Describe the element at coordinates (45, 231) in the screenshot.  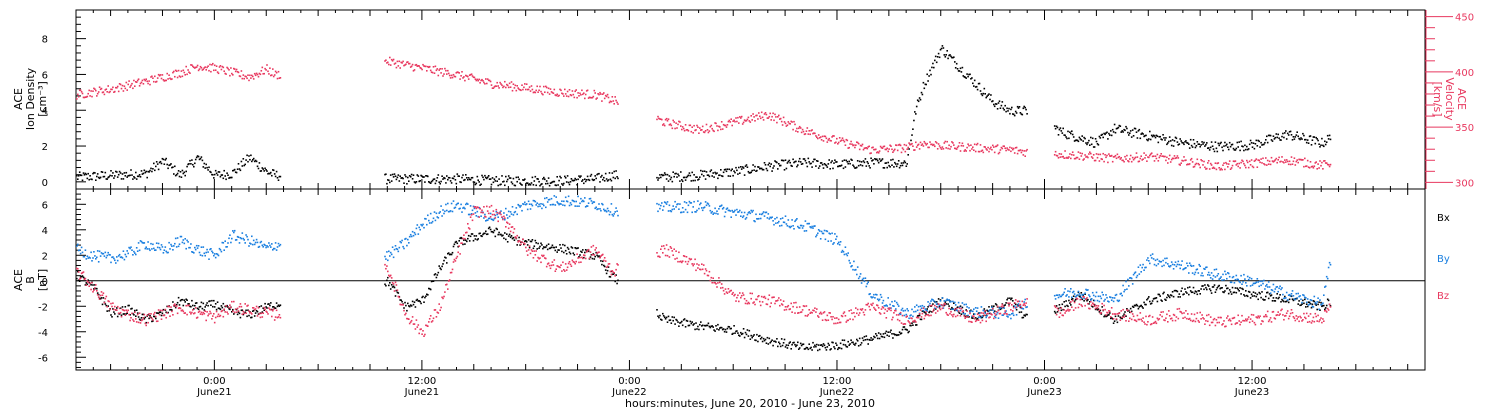
I see `bottom-ytick-label: 4` at that location.